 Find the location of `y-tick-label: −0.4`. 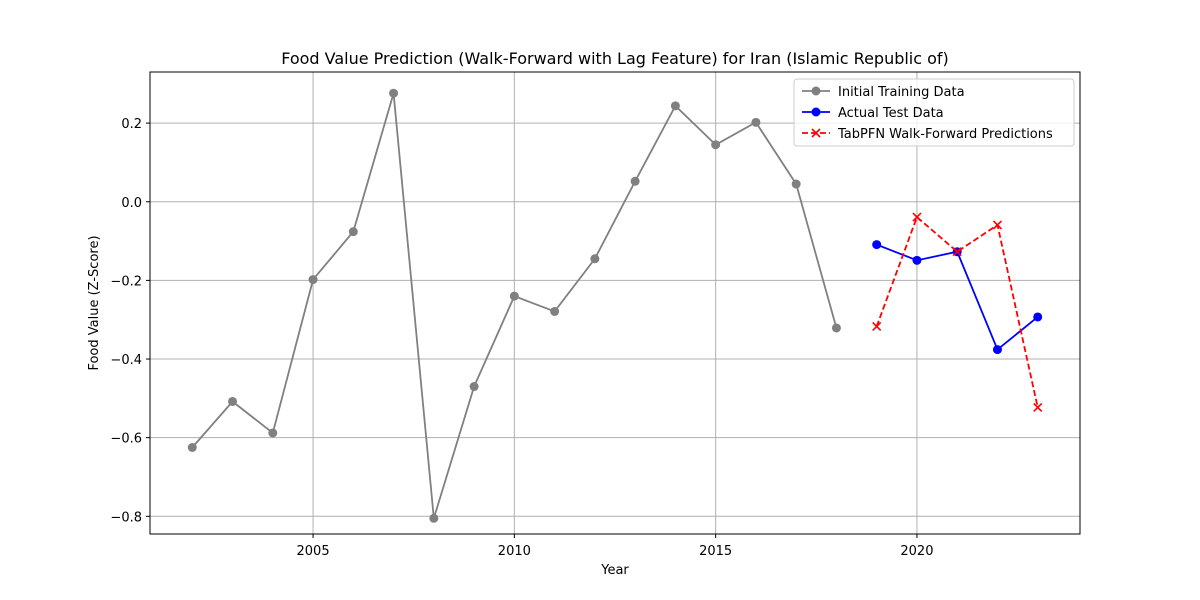

y-tick-label: −0.4 is located at coordinates (126, 360).